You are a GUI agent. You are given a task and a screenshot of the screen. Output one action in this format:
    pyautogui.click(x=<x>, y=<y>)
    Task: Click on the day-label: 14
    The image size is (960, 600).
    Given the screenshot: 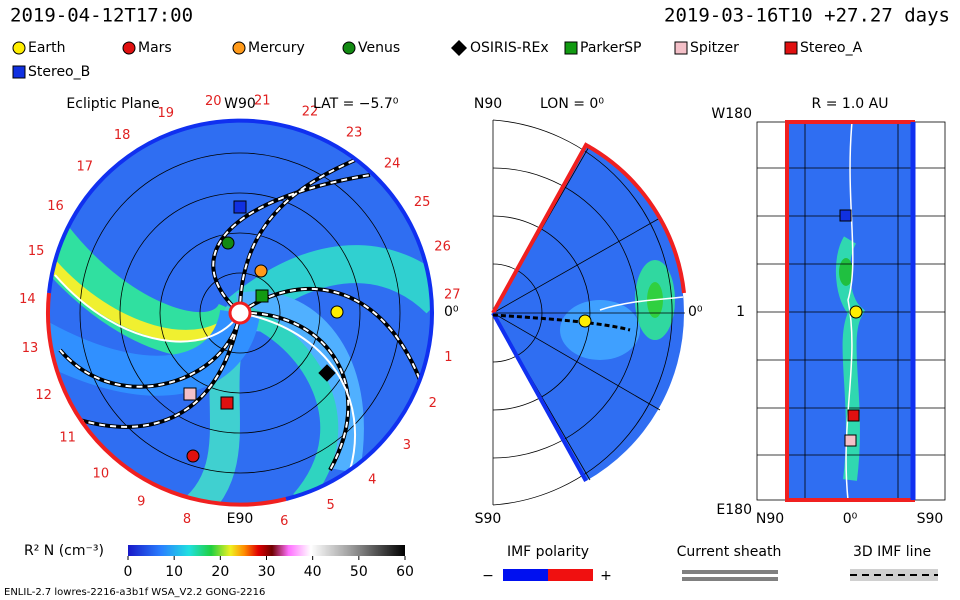 What is the action you would take?
    pyautogui.click(x=27, y=299)
    